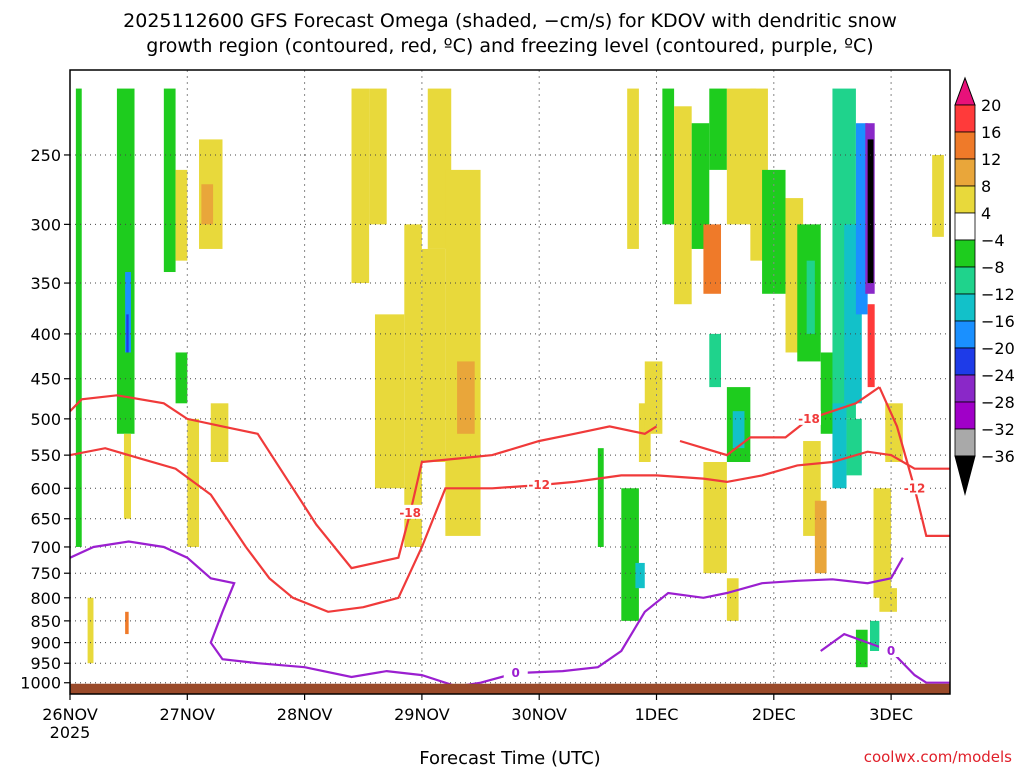 Image resolution: width=1024 pixels, height=768 pixels. Describe the element at coordinates (305, 714) in the screenshot. I see `x-tick-label-28NOV: 28NOV` at that location.